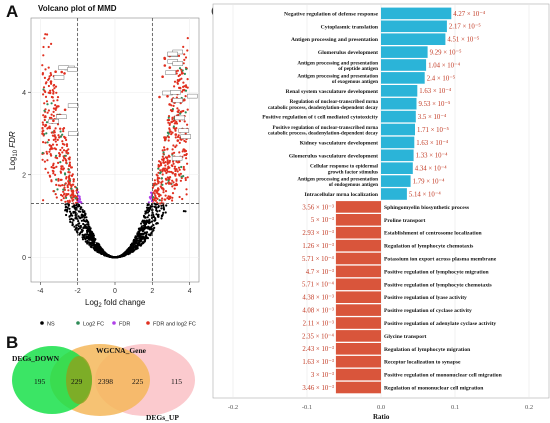 The height and width of the screenshot is (423, 550). Describe the element at coordinates (162, 417) in the screenshot. I see `venn-label-right: DEGs_UP` at that location.